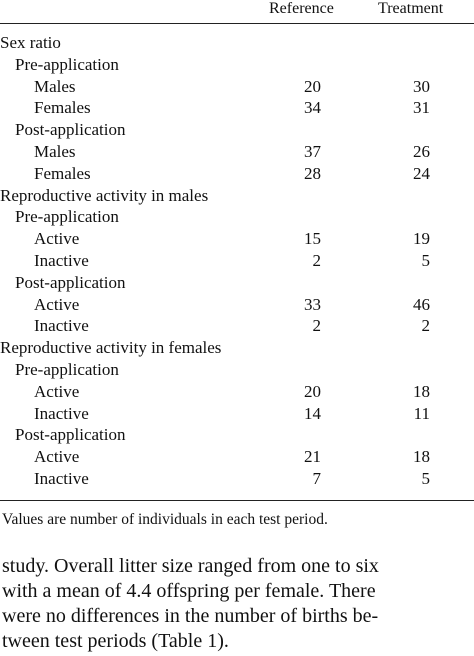  Describe the element at coordinates (421, 173) in the screenshot. I see `treatment-value: 24` at that location.